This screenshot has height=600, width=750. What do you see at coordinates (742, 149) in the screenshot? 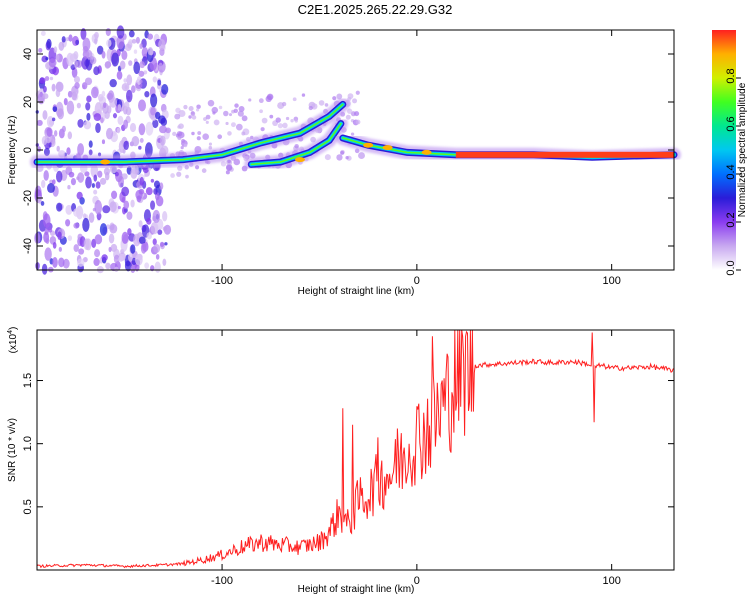
I see `colorbar-label: Normalized spectral amplitude` at bounding box center [742, 149].